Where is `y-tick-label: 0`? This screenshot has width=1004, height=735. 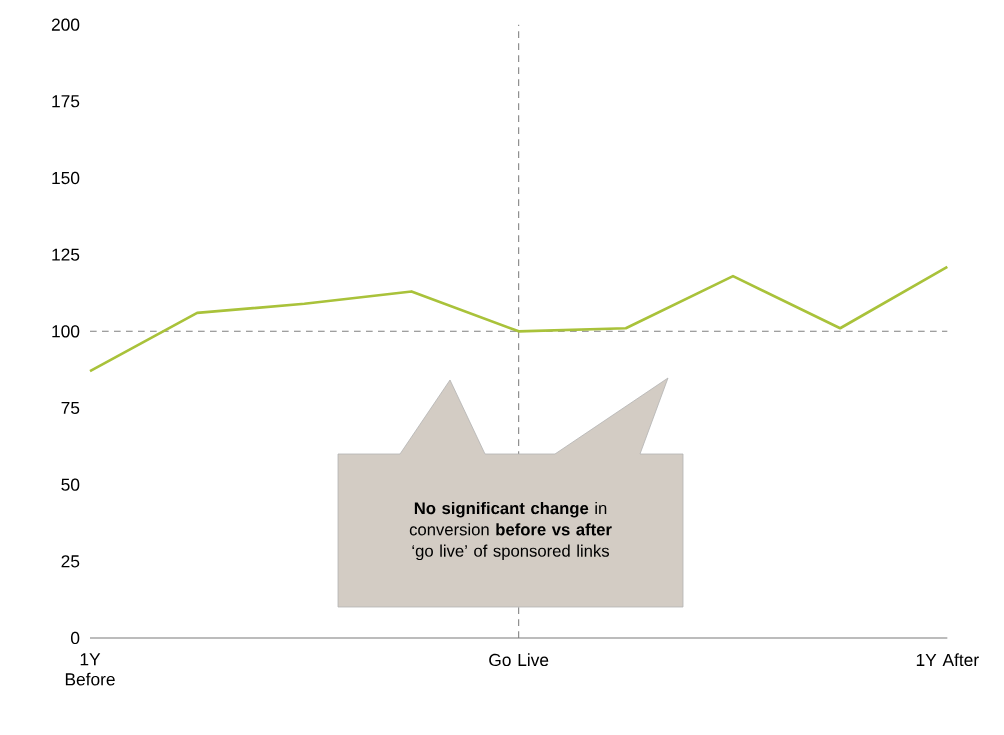
y-tick-label: 0 is located at coordinates (75, 638).